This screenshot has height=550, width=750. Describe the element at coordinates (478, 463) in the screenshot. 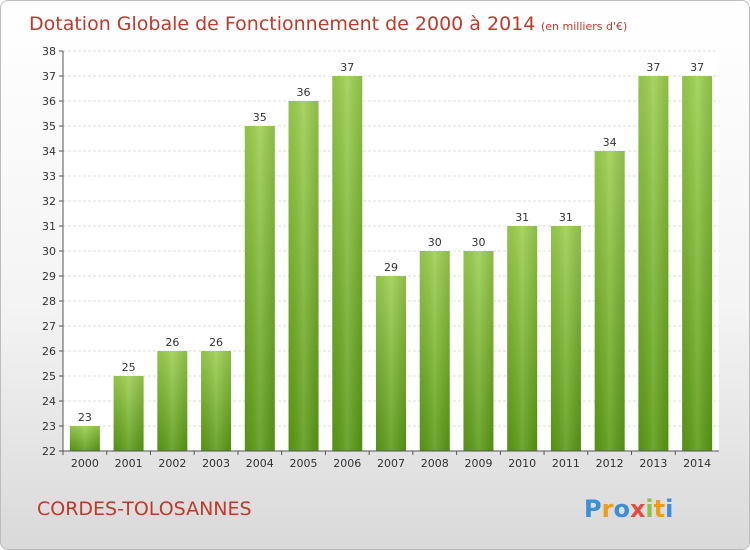

I see `x-tick-label-2009: 2009` at that location.